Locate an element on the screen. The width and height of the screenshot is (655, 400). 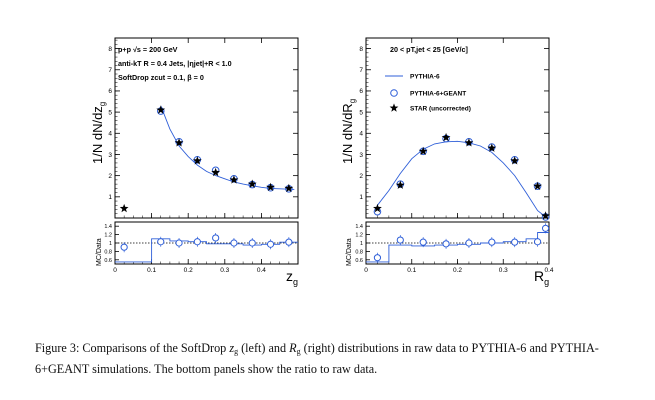
caption-part1: Figure 3: Comparisons of the SoftDrop is located at coordinates (132, 348).